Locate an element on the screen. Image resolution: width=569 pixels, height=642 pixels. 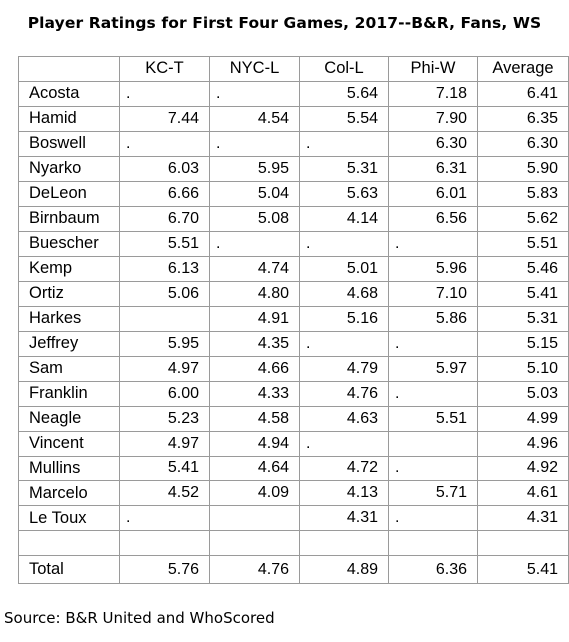
table-row: Ortiz 5.06 4.80 4.68 7.10 5.41 is located at coordinates (293, 293).